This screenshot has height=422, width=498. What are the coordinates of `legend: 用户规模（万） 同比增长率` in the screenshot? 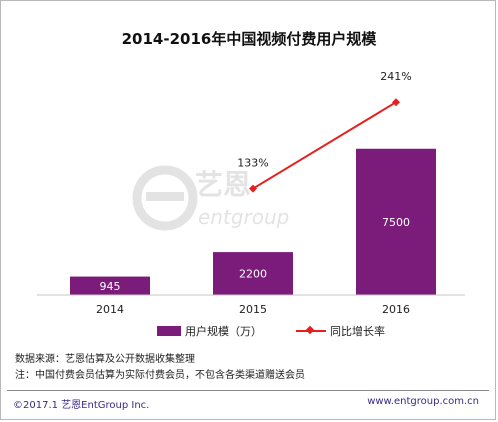 It's located at (249, 332).